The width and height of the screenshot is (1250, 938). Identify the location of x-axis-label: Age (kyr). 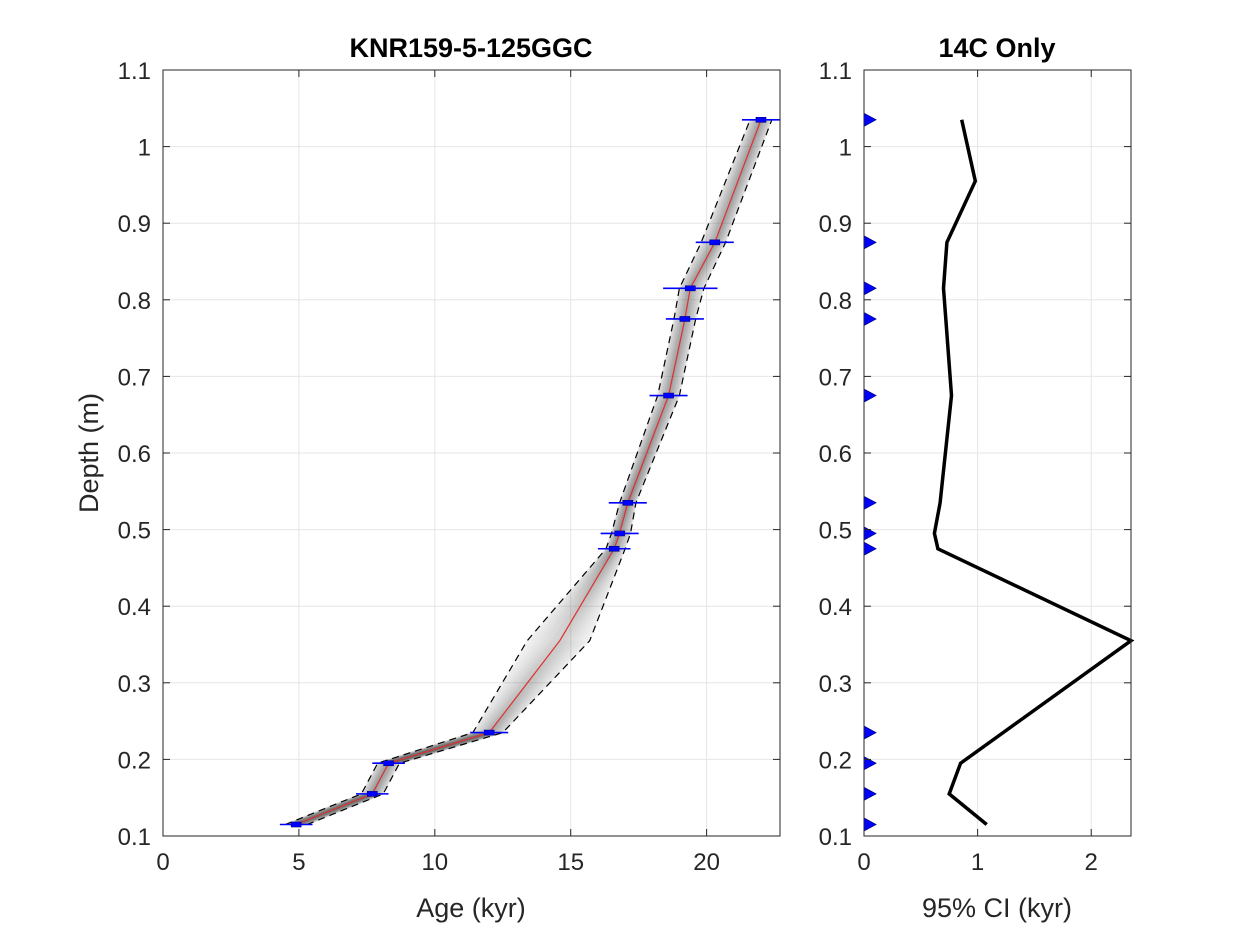
(471, 908).